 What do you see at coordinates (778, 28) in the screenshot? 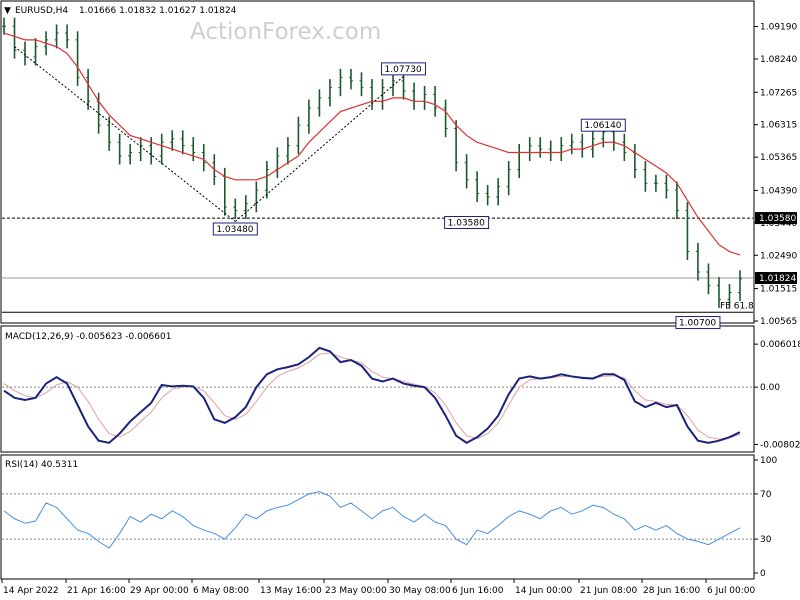
I see `main-ytick-label: 1.09190` at bounding box center [778, 28].